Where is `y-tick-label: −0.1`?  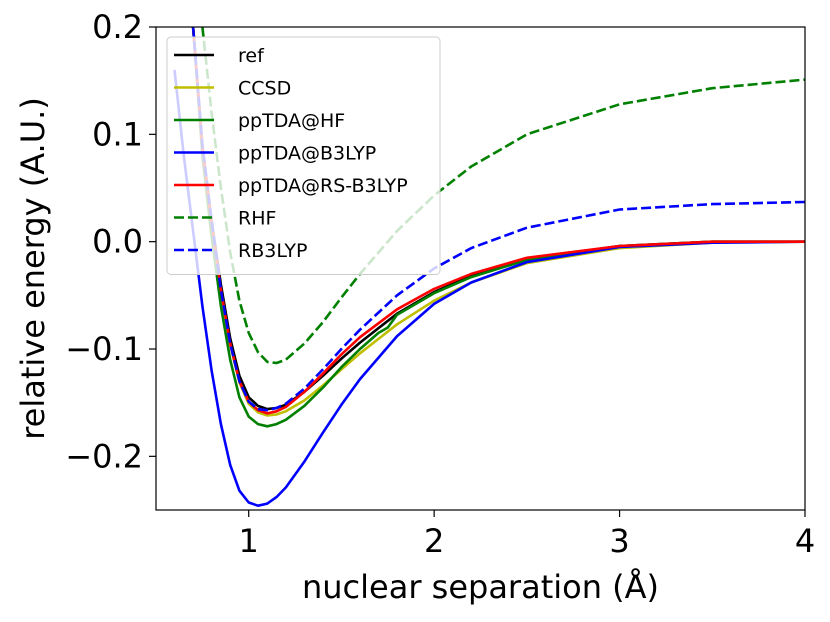 y-tick-label: −0.1 is located at coordinates (104, 349).